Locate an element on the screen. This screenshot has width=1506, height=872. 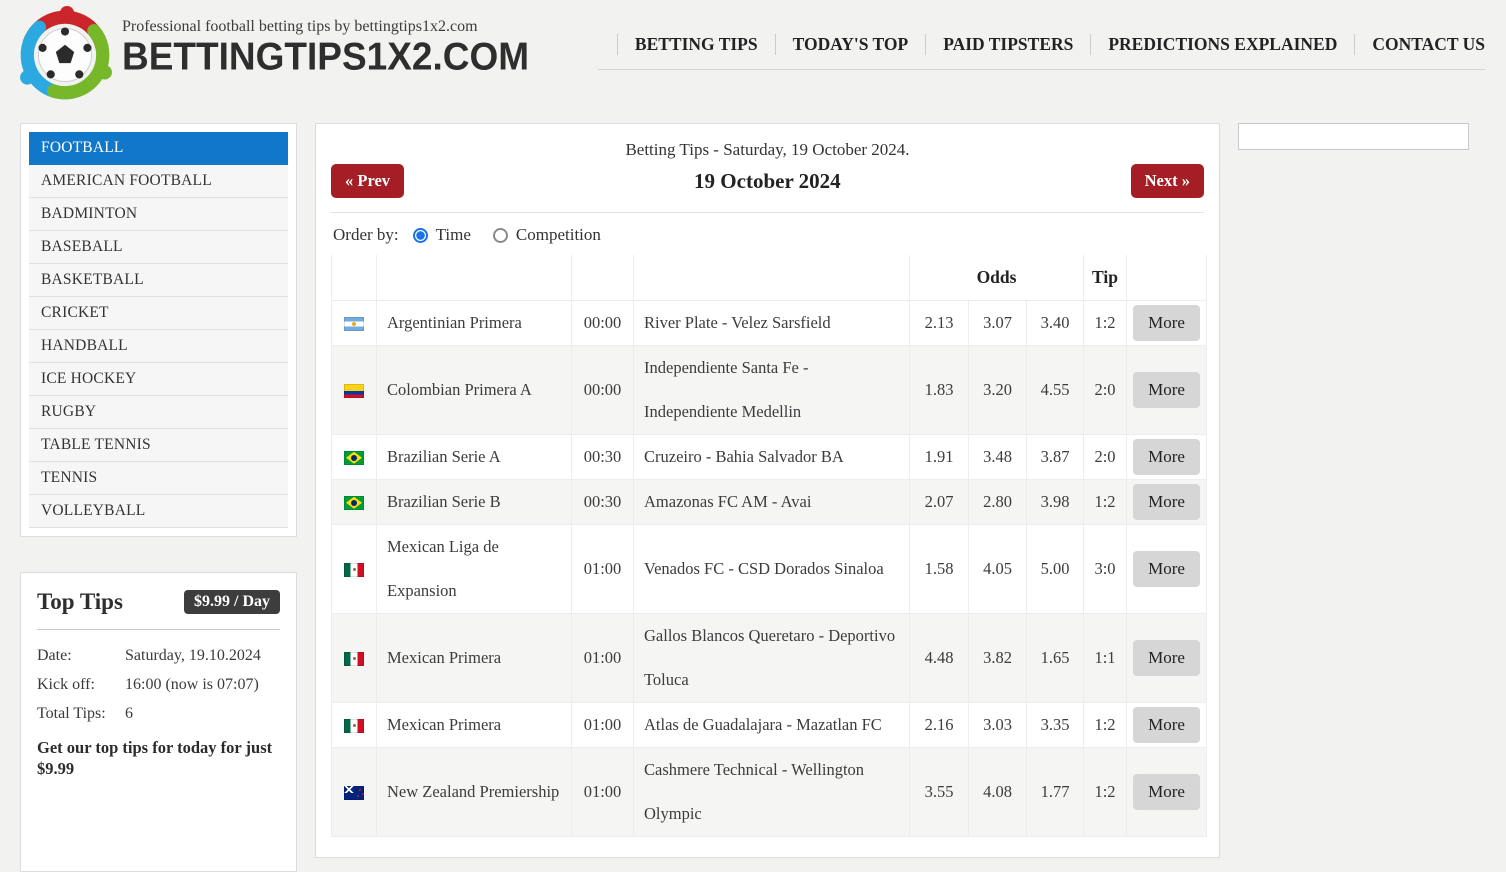
competition-cell: Argentinian Primera is located at coordinates (474, 322).